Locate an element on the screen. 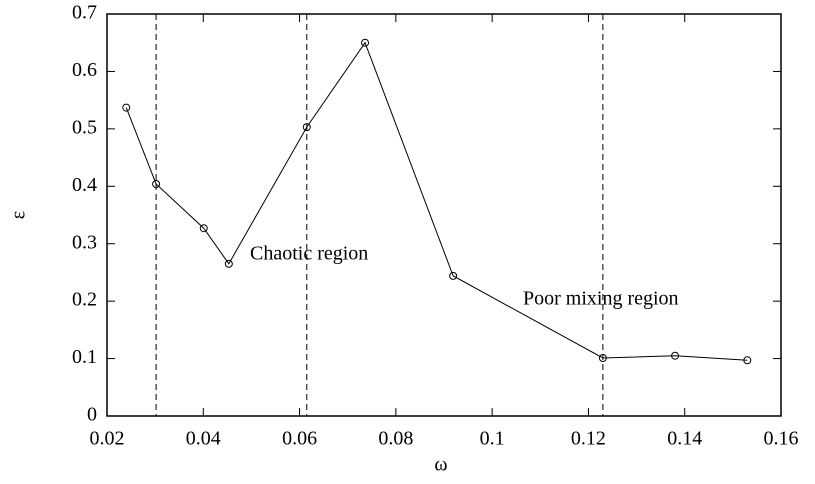  y-axis-label: ε is located at coordinates (19, 215).